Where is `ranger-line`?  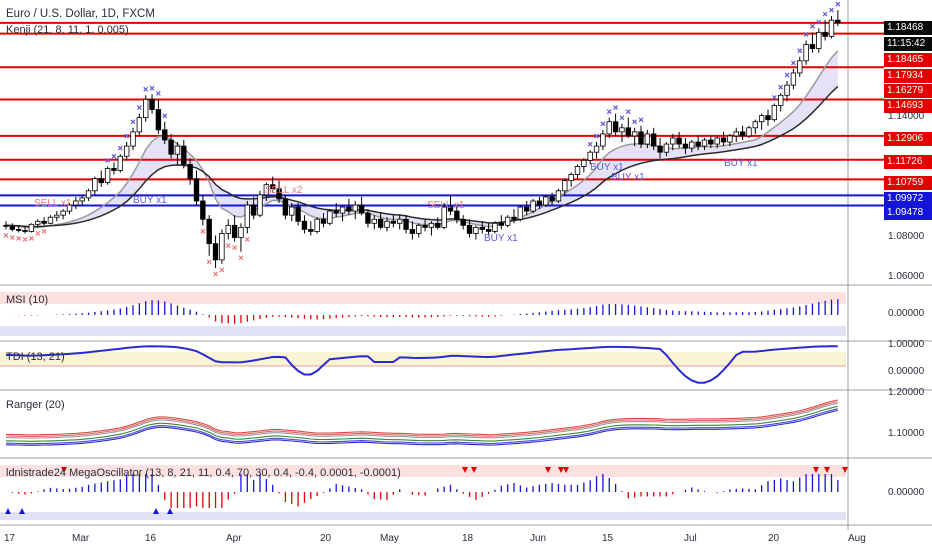
ranger-line is located at coordinates (421, 423).